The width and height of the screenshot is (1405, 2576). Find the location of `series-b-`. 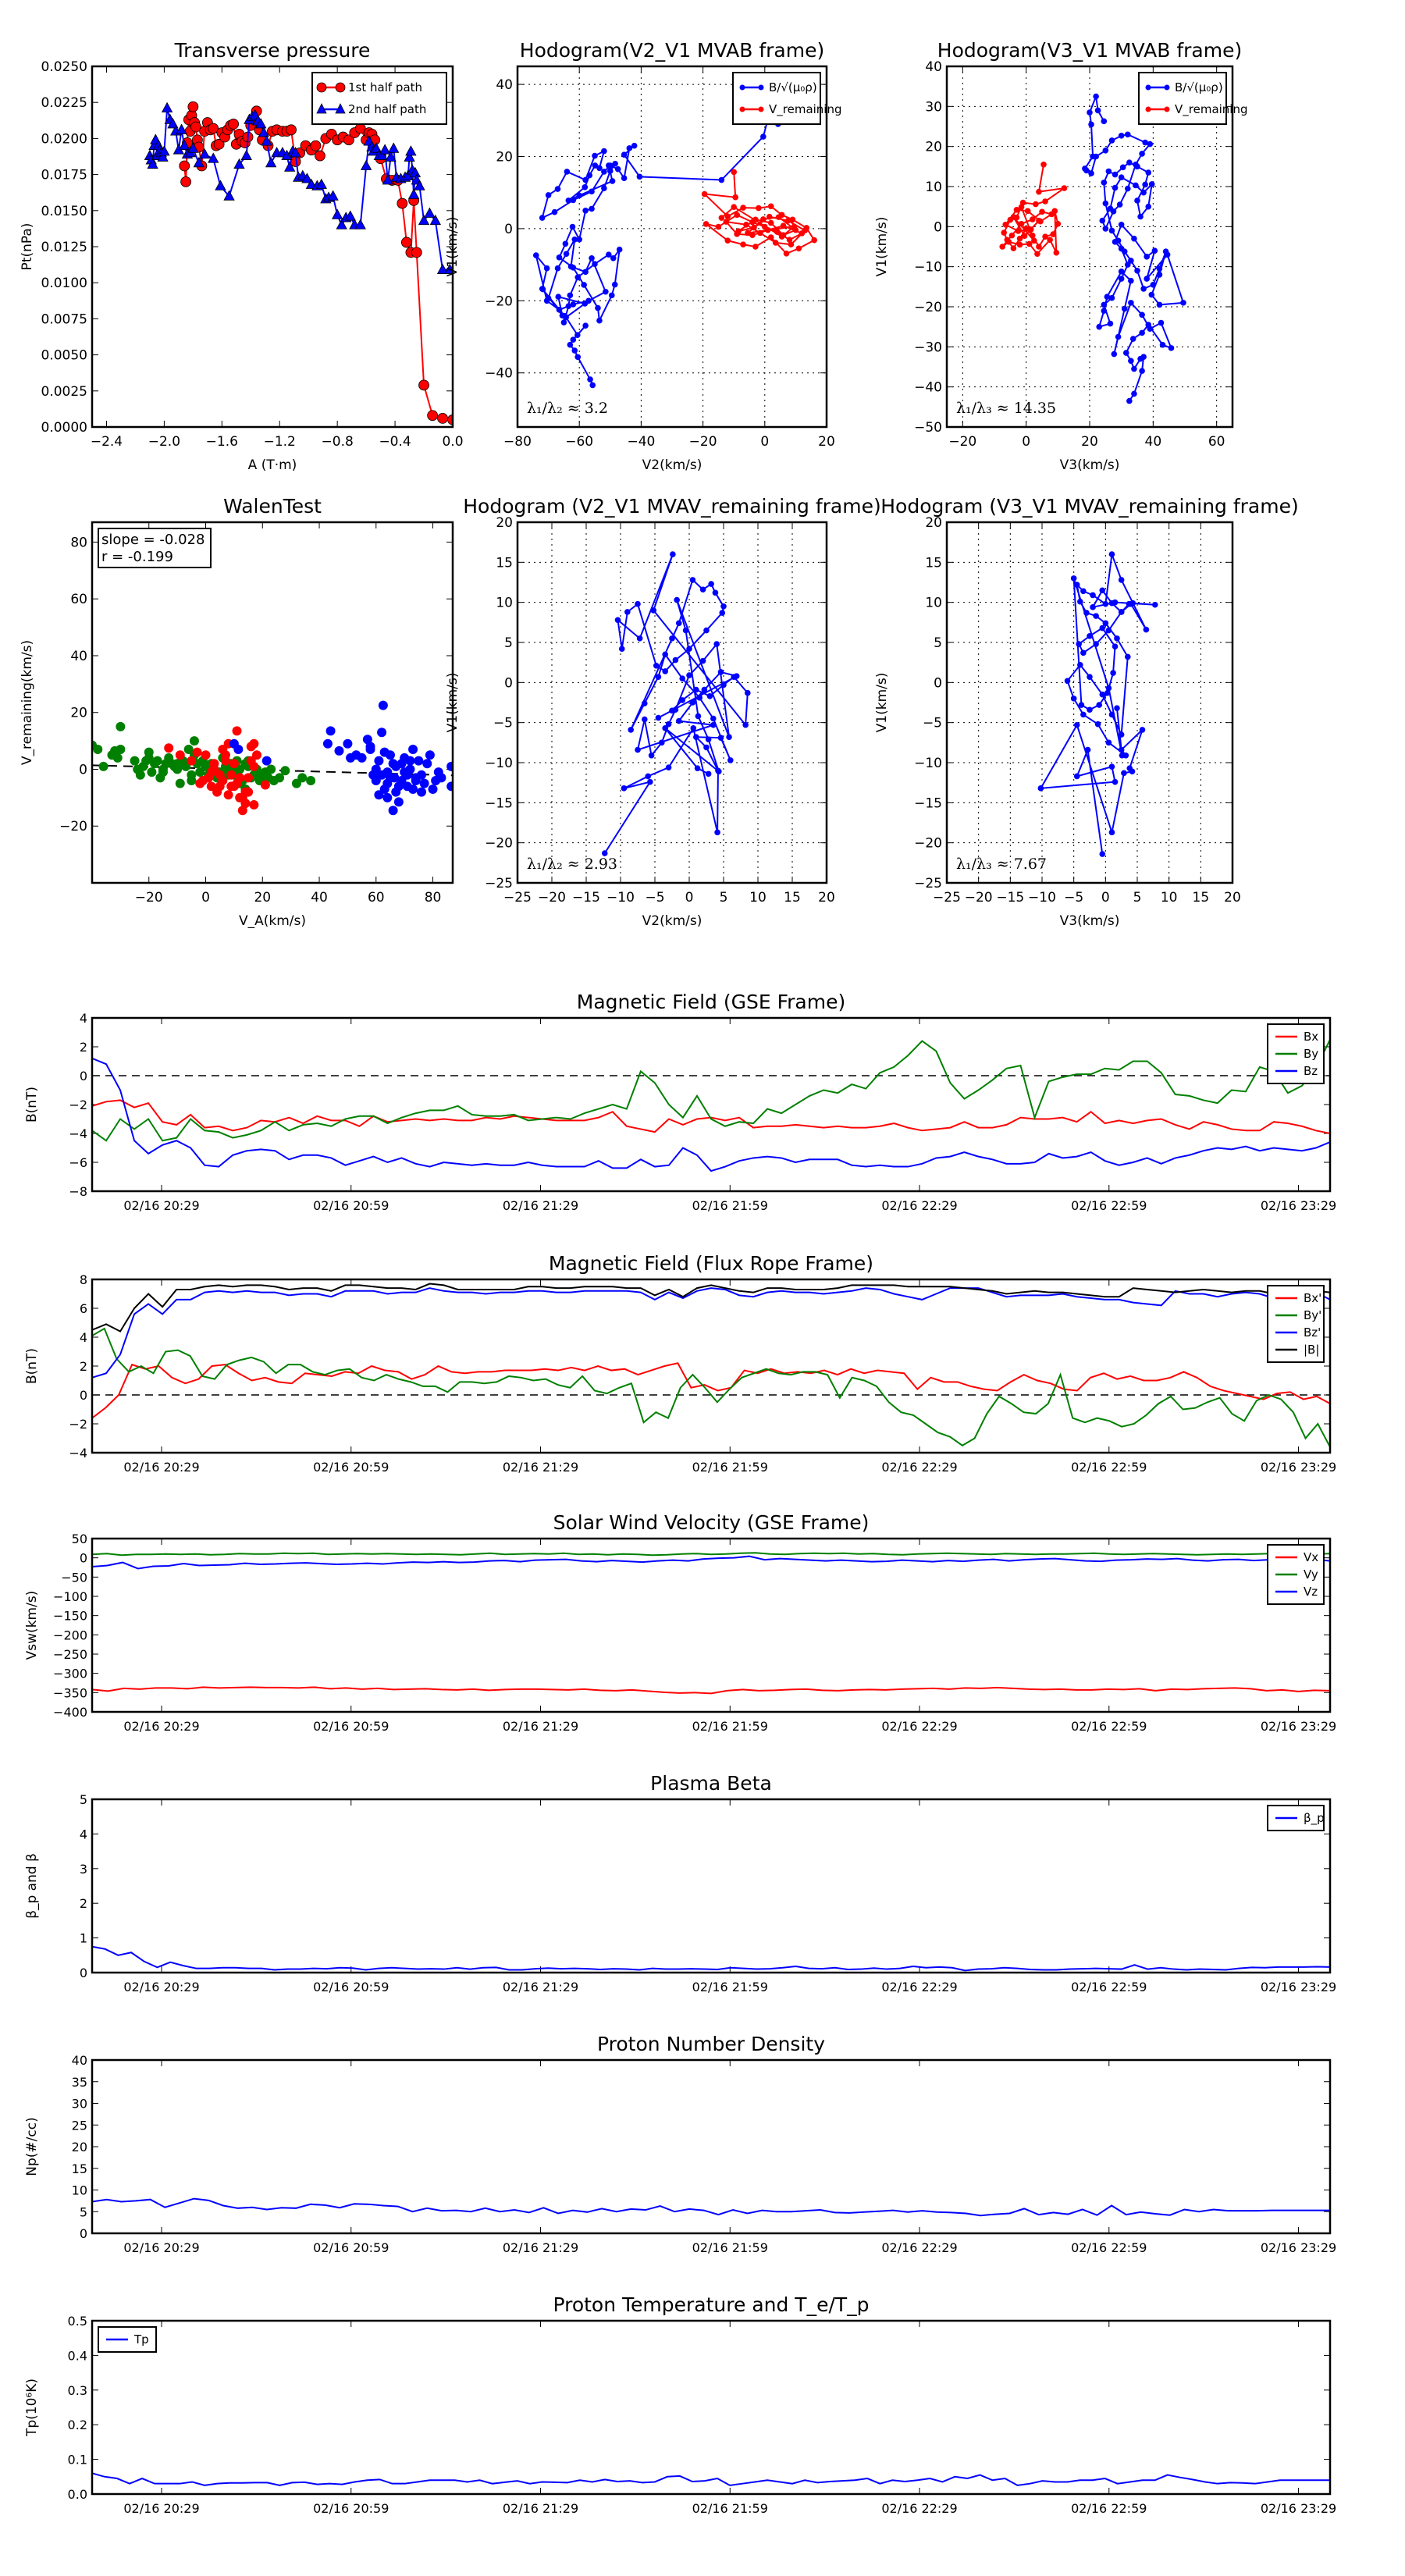

series-b- is located at coordinates (1134, 248).